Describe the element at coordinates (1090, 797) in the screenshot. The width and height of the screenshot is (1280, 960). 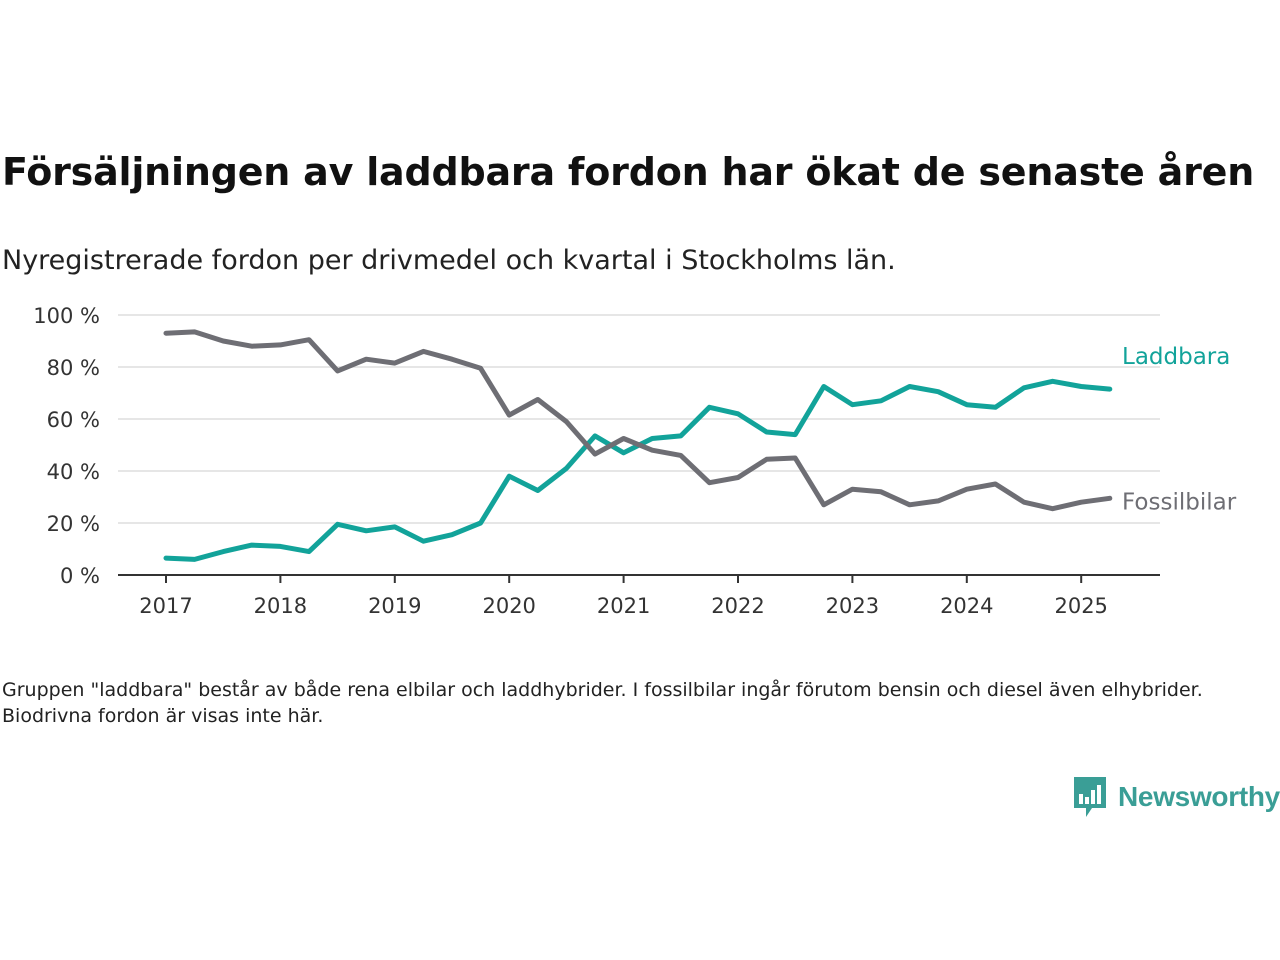
I see `bar-chart-speech-bubble-icon` at that location.